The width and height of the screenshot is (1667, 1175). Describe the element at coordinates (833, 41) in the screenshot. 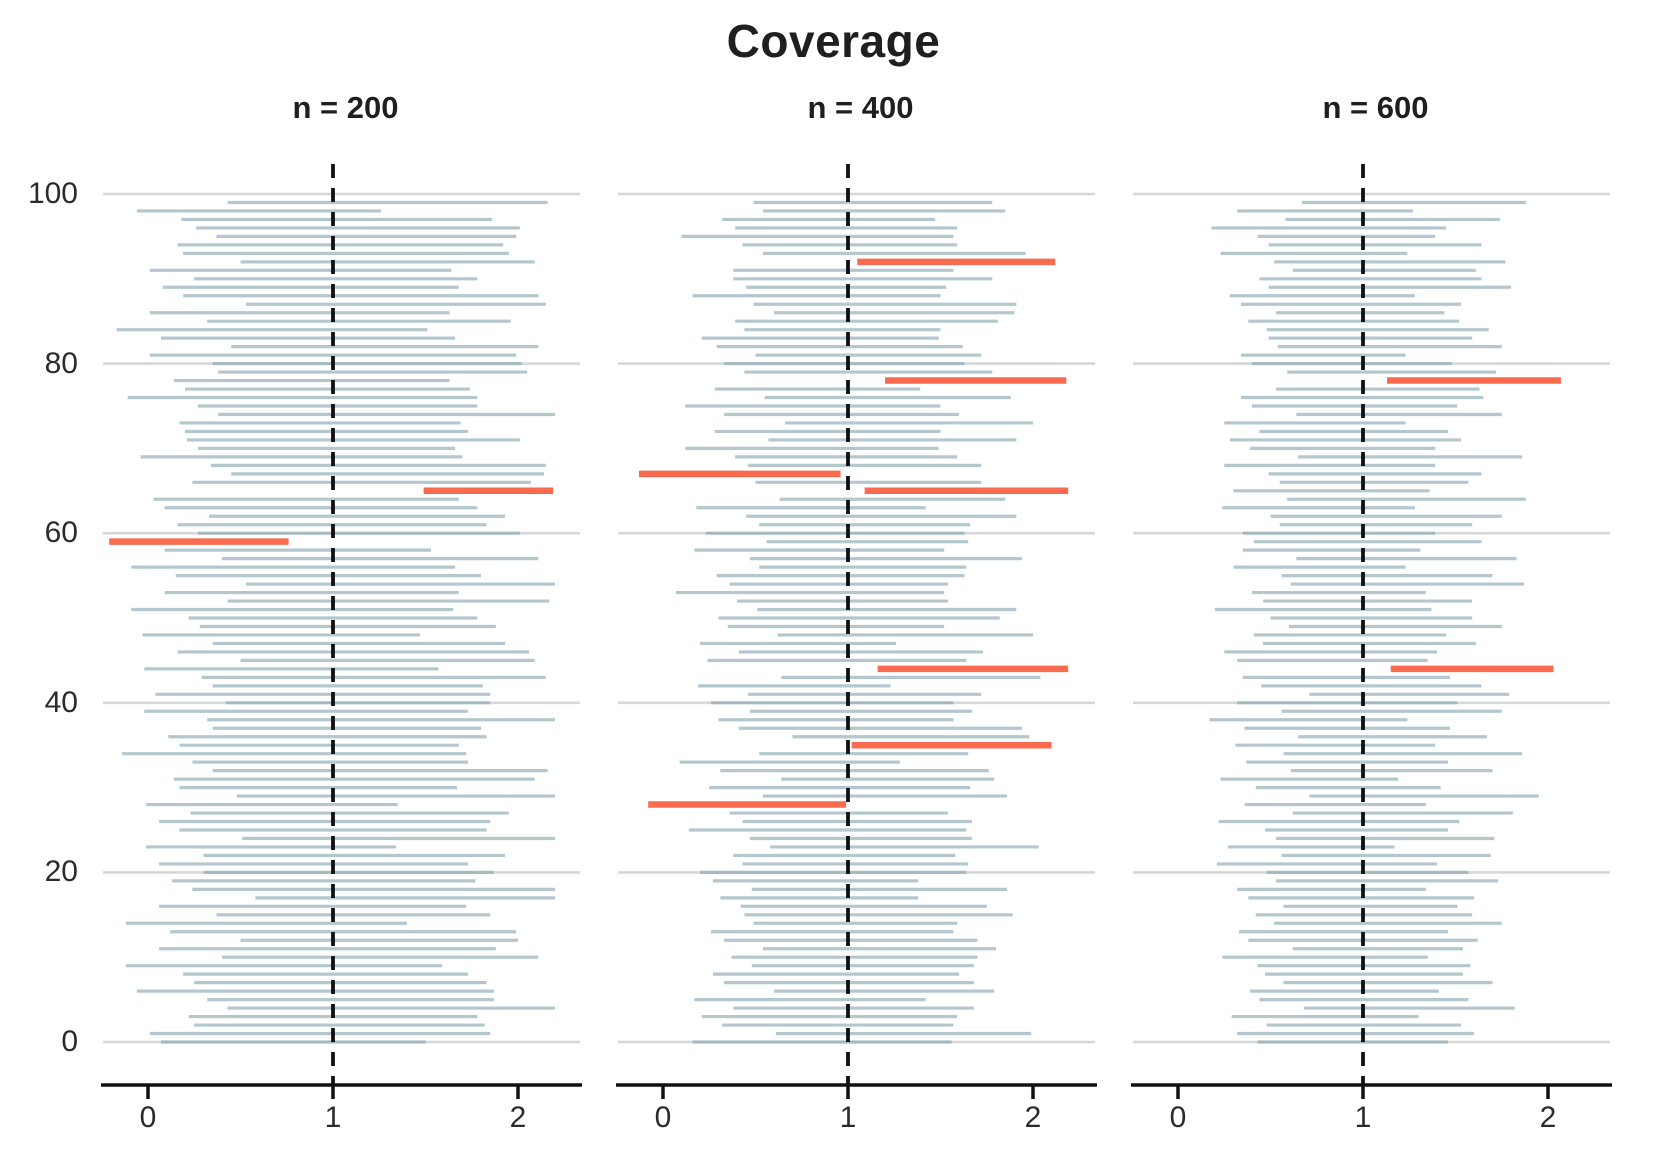

I see `figure-title: Coverage` at that location.